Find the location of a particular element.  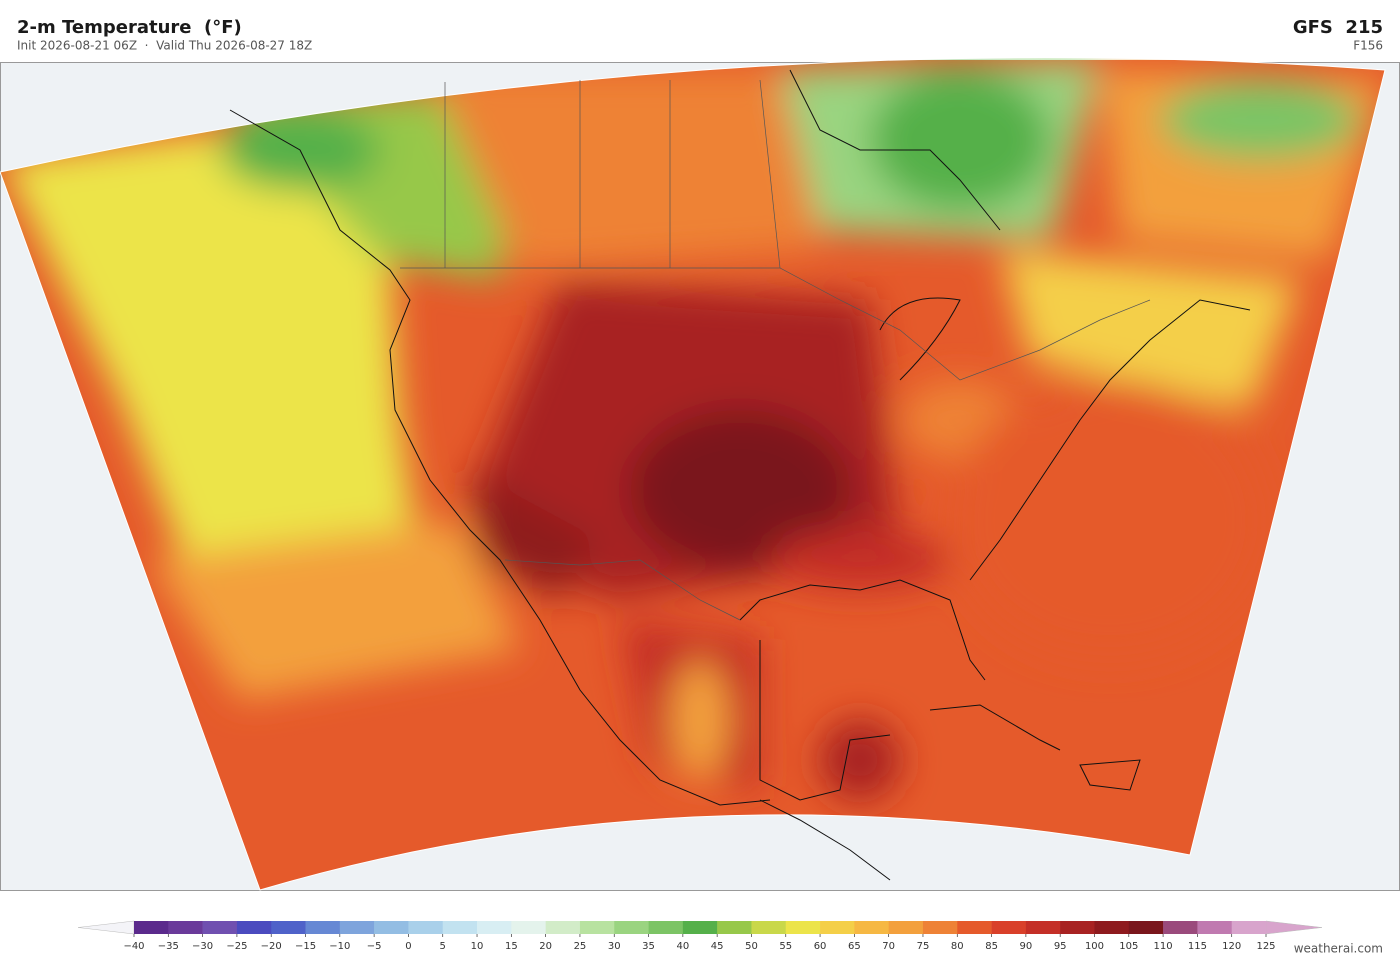

colorbar-tick-label: 55 is located at coordinates (785, 946).